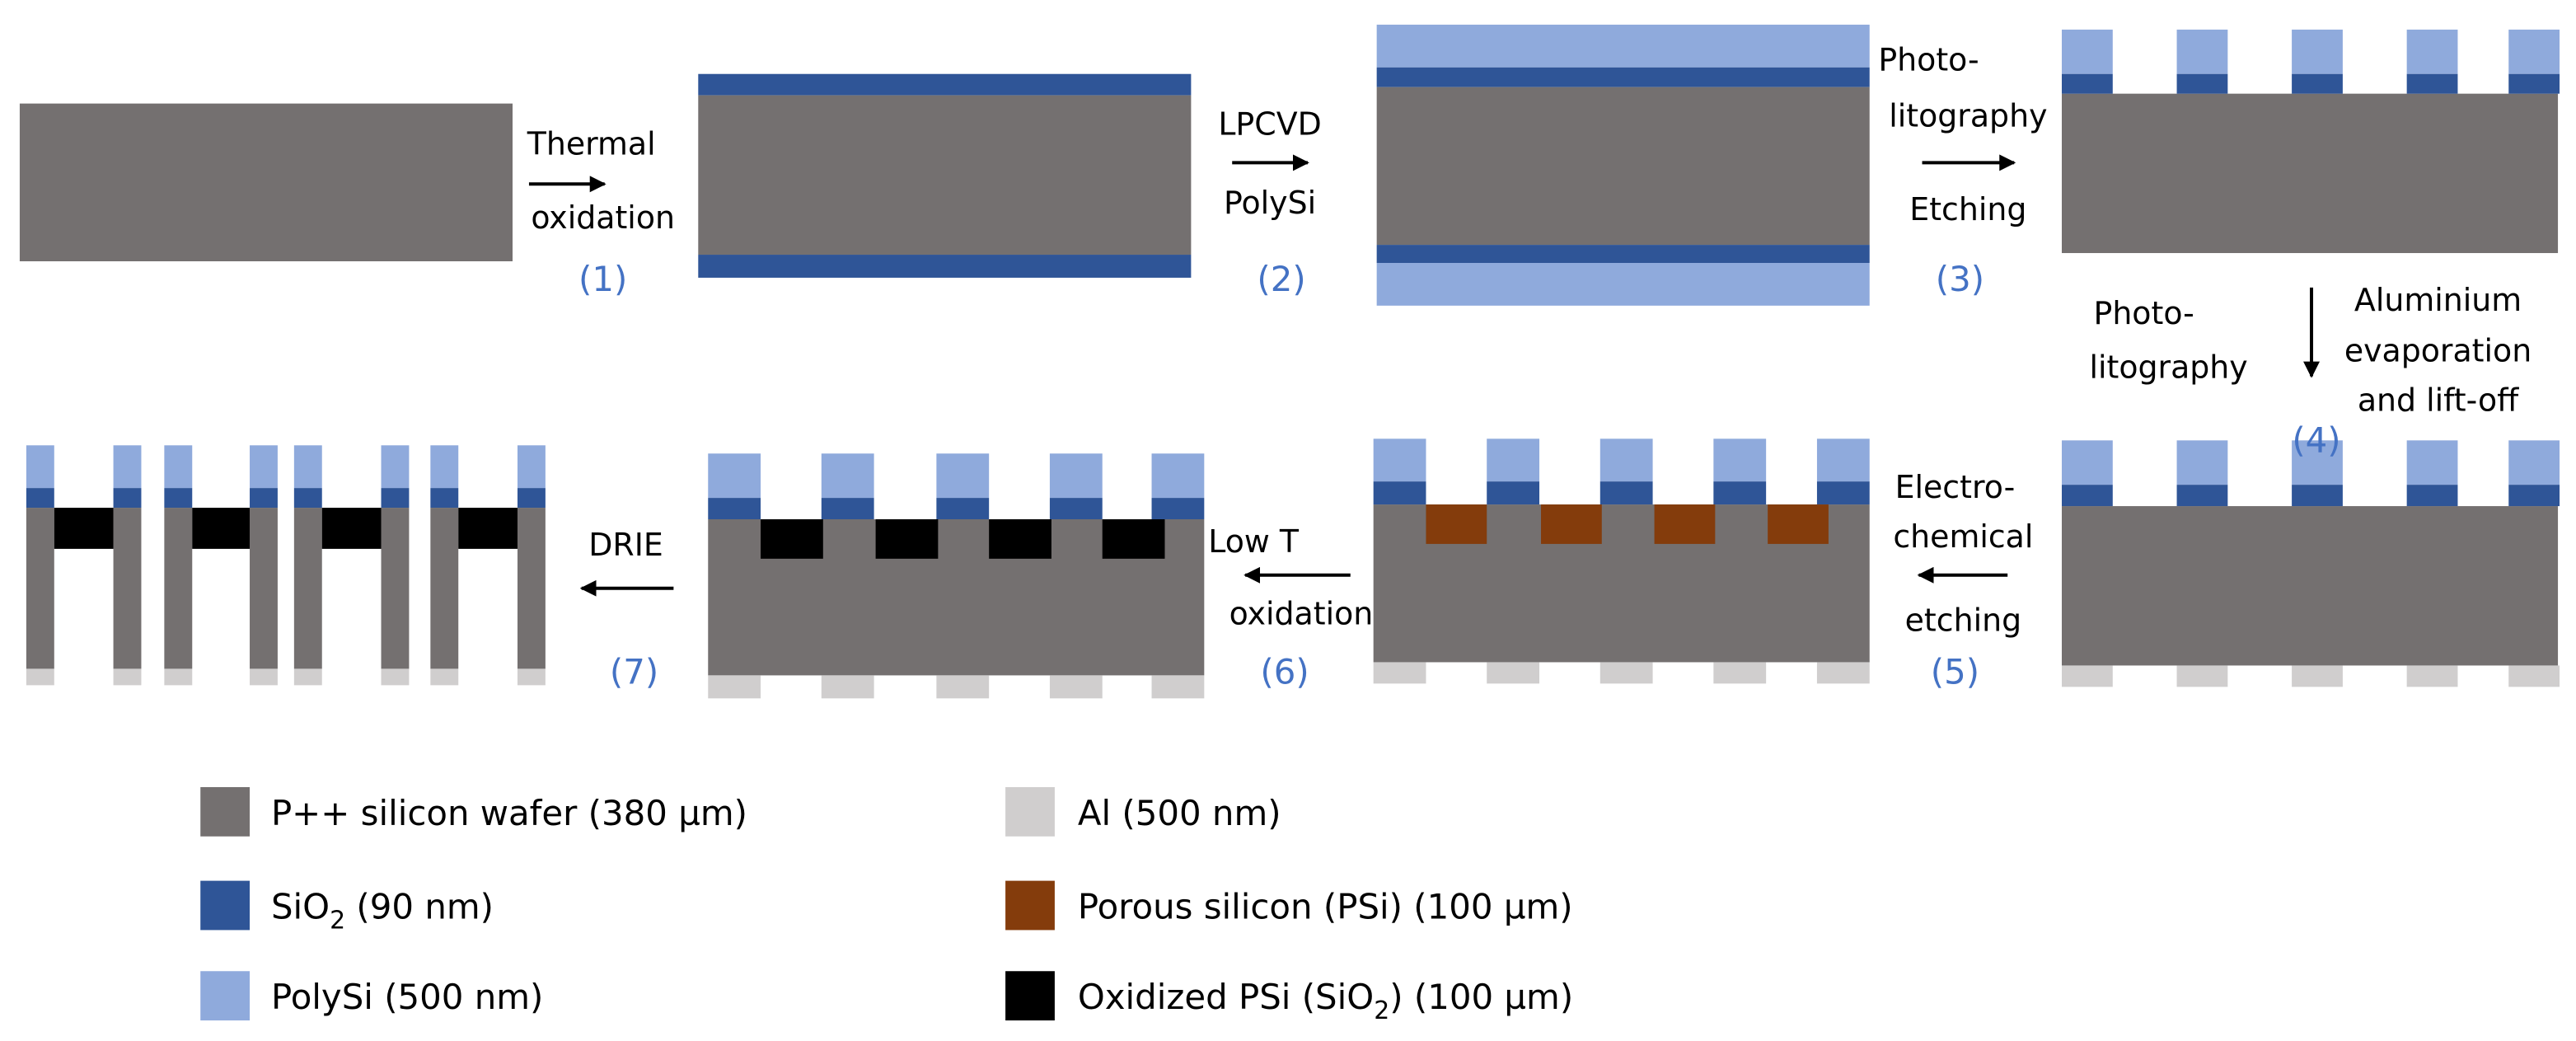 The image size is (2576, 1041). Describe the element at coordinates (1967, 209) in the screenshot. I see `step-text: Etching` at that location.